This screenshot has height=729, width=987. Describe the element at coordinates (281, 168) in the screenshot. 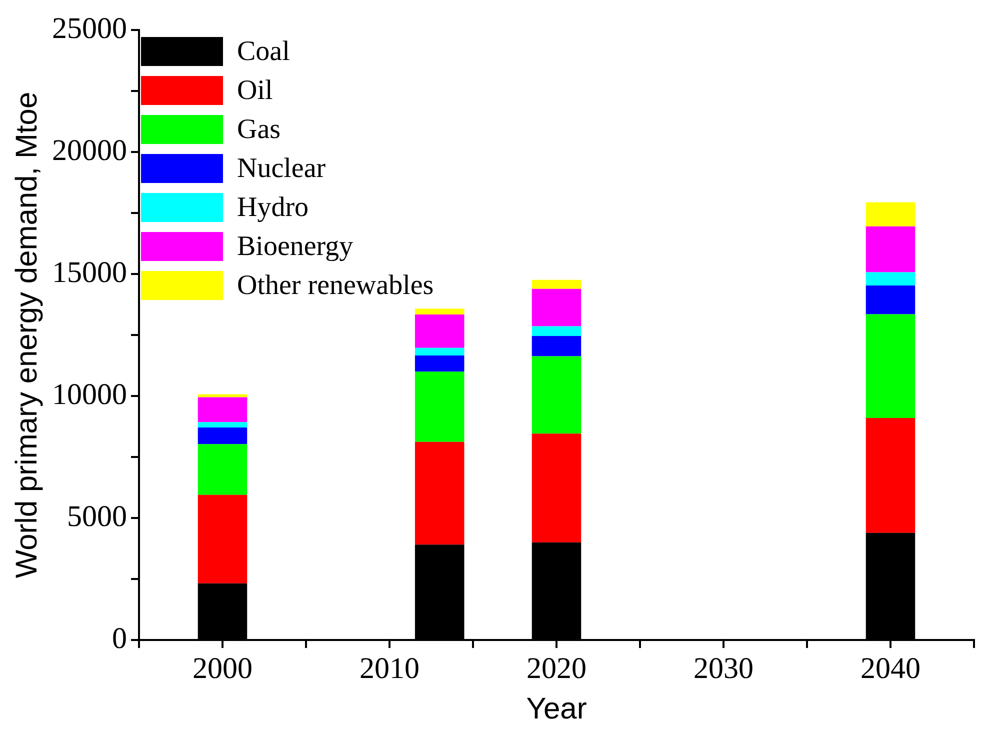

I see `legend-label: Nuclear` at that location.